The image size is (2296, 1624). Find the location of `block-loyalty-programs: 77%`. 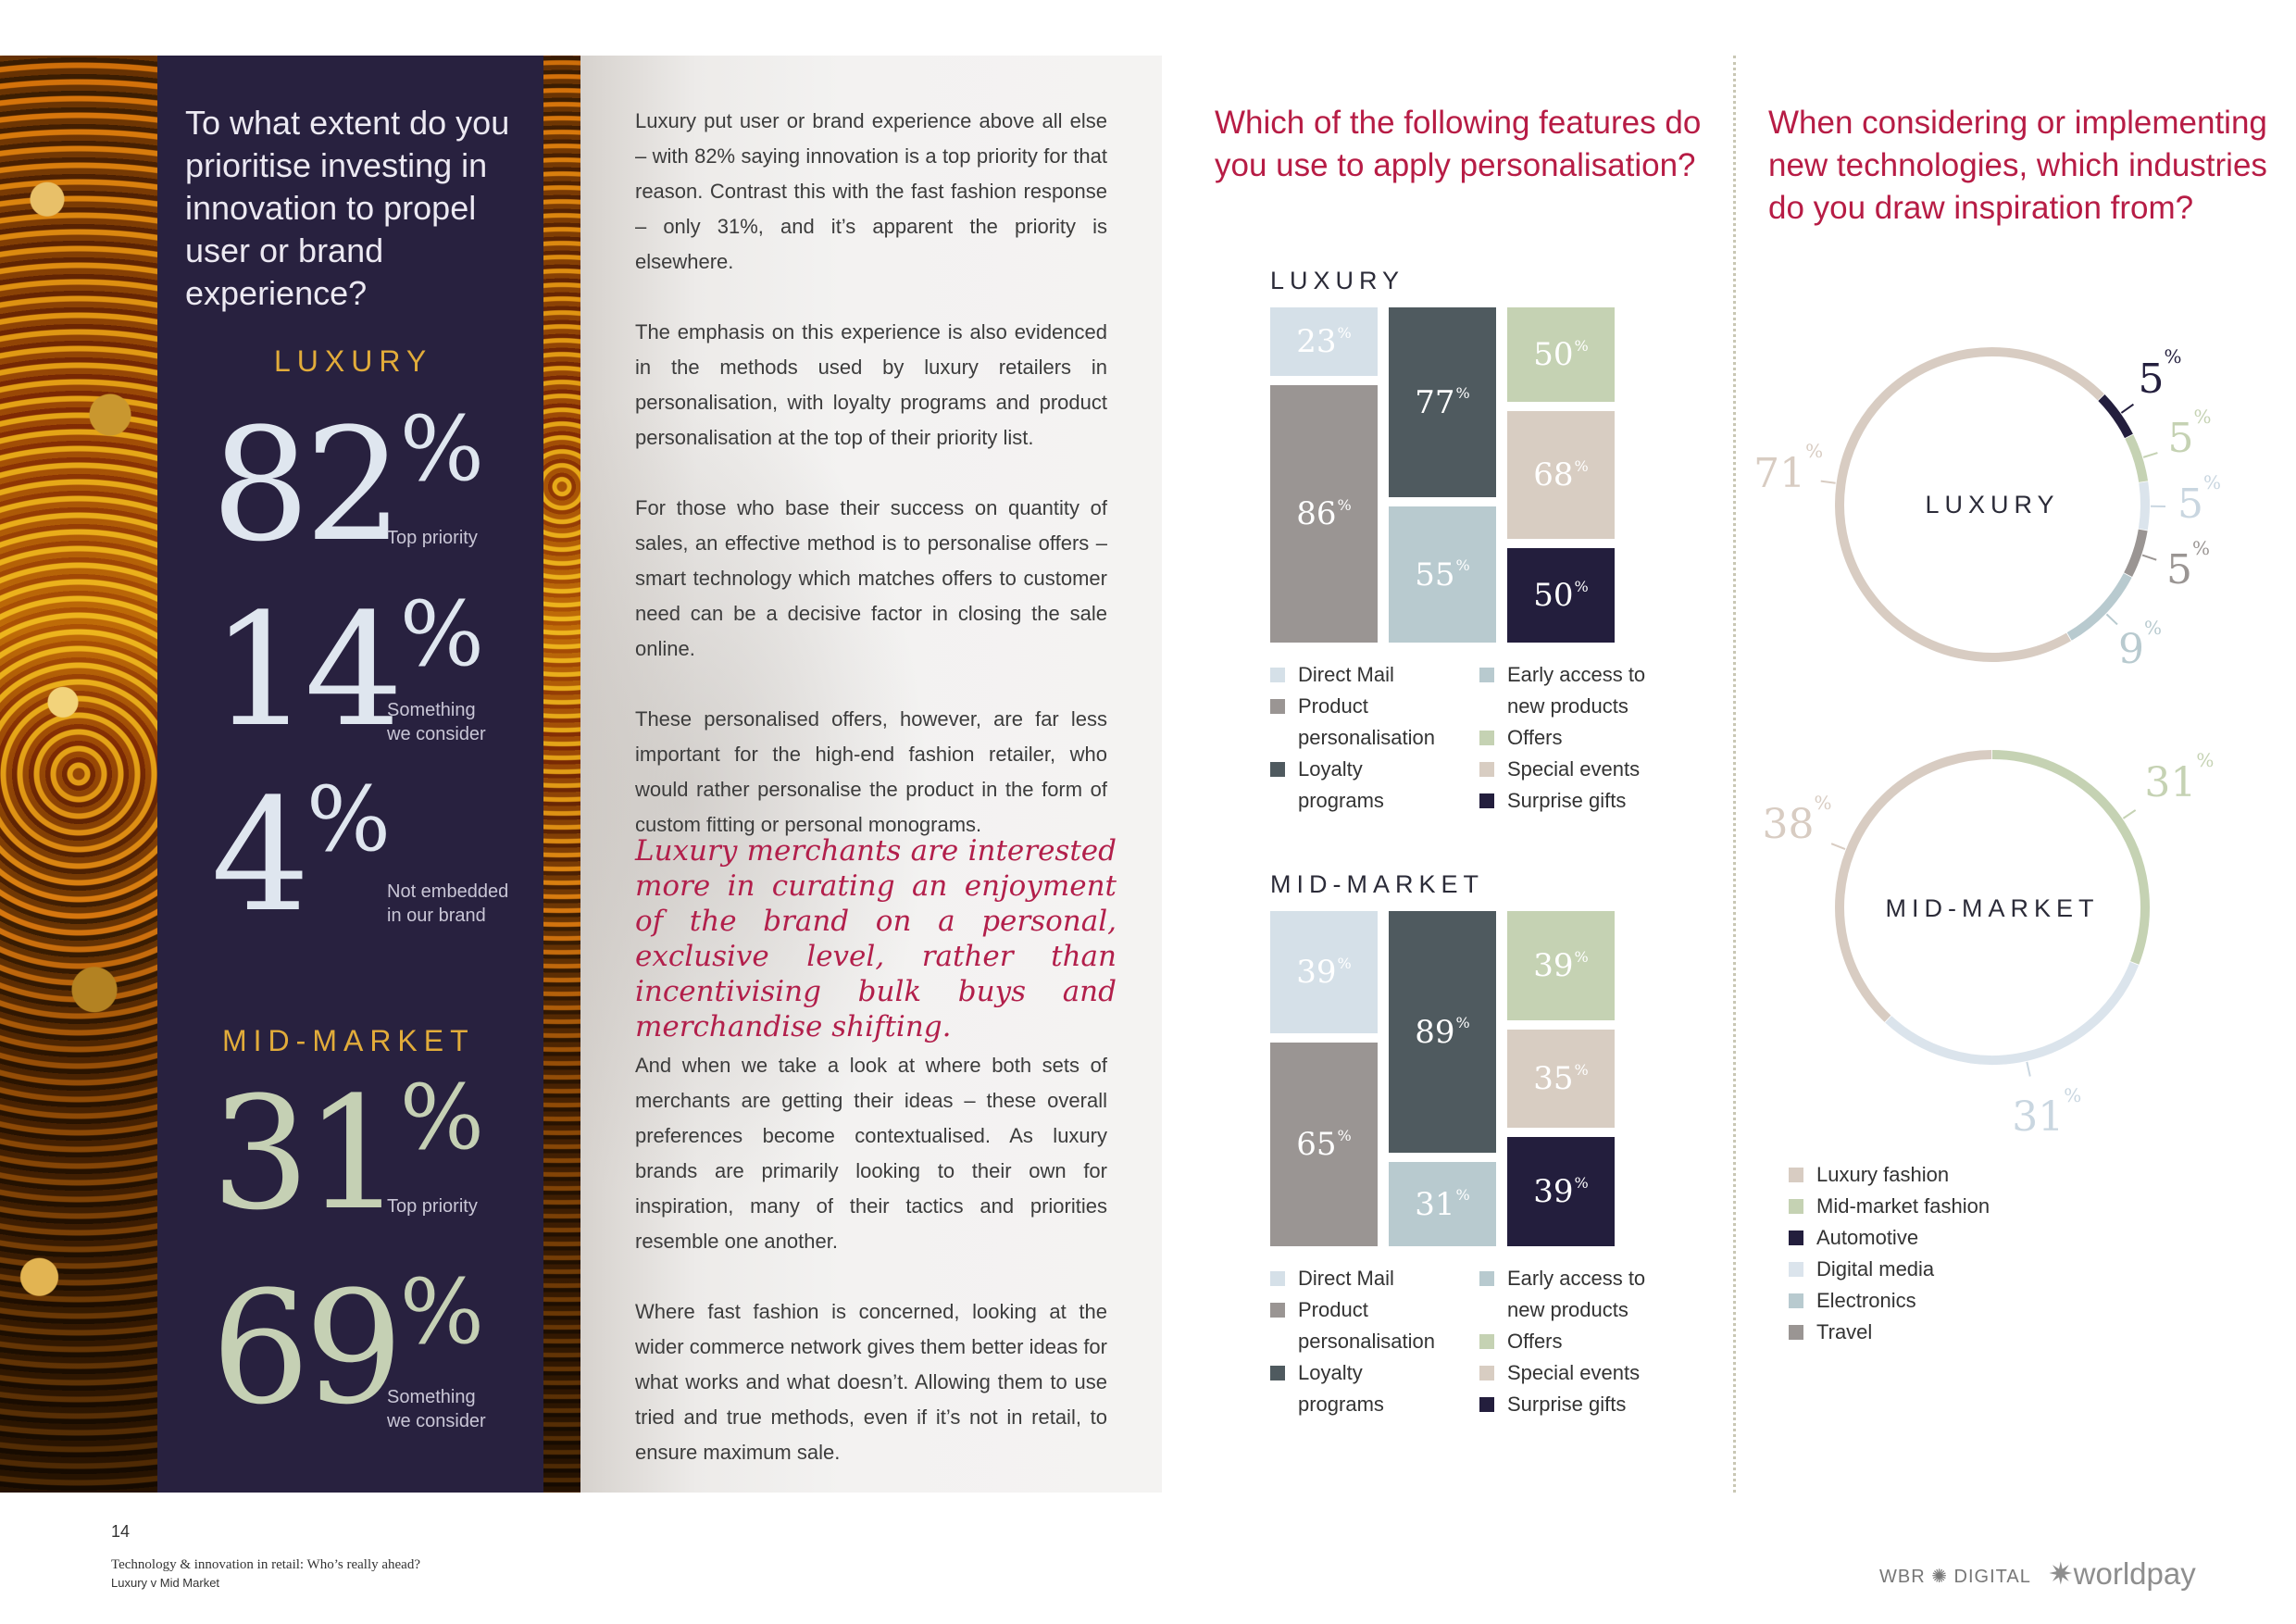

block-loyalty-programs: 77% is located at coordinates (1442, 402).